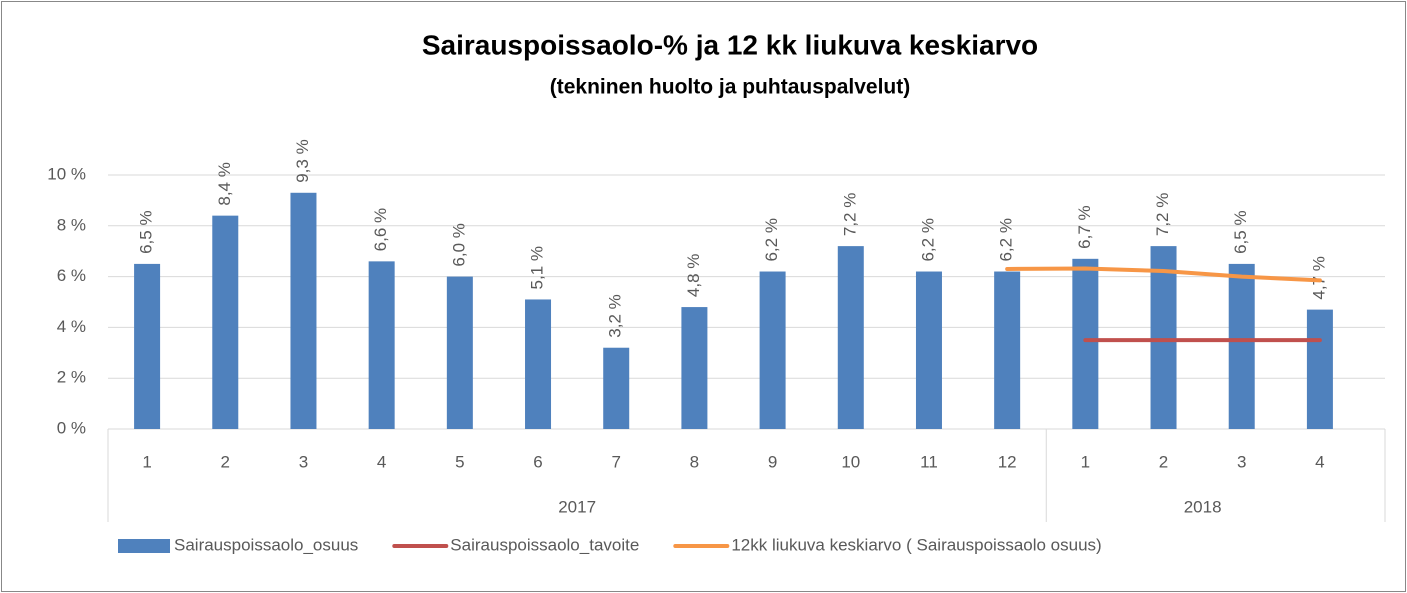  I want to click on legend-label: Sairauspoissaolo_tavoite, so click(544, 544).